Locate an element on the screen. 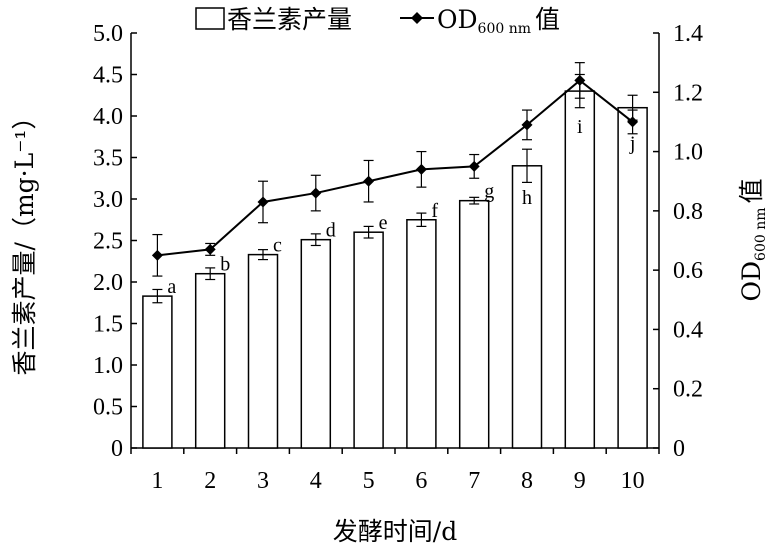 The image size is (775, 554). y-left-tick-label: 0.5 is located at coordinates (108, 408).